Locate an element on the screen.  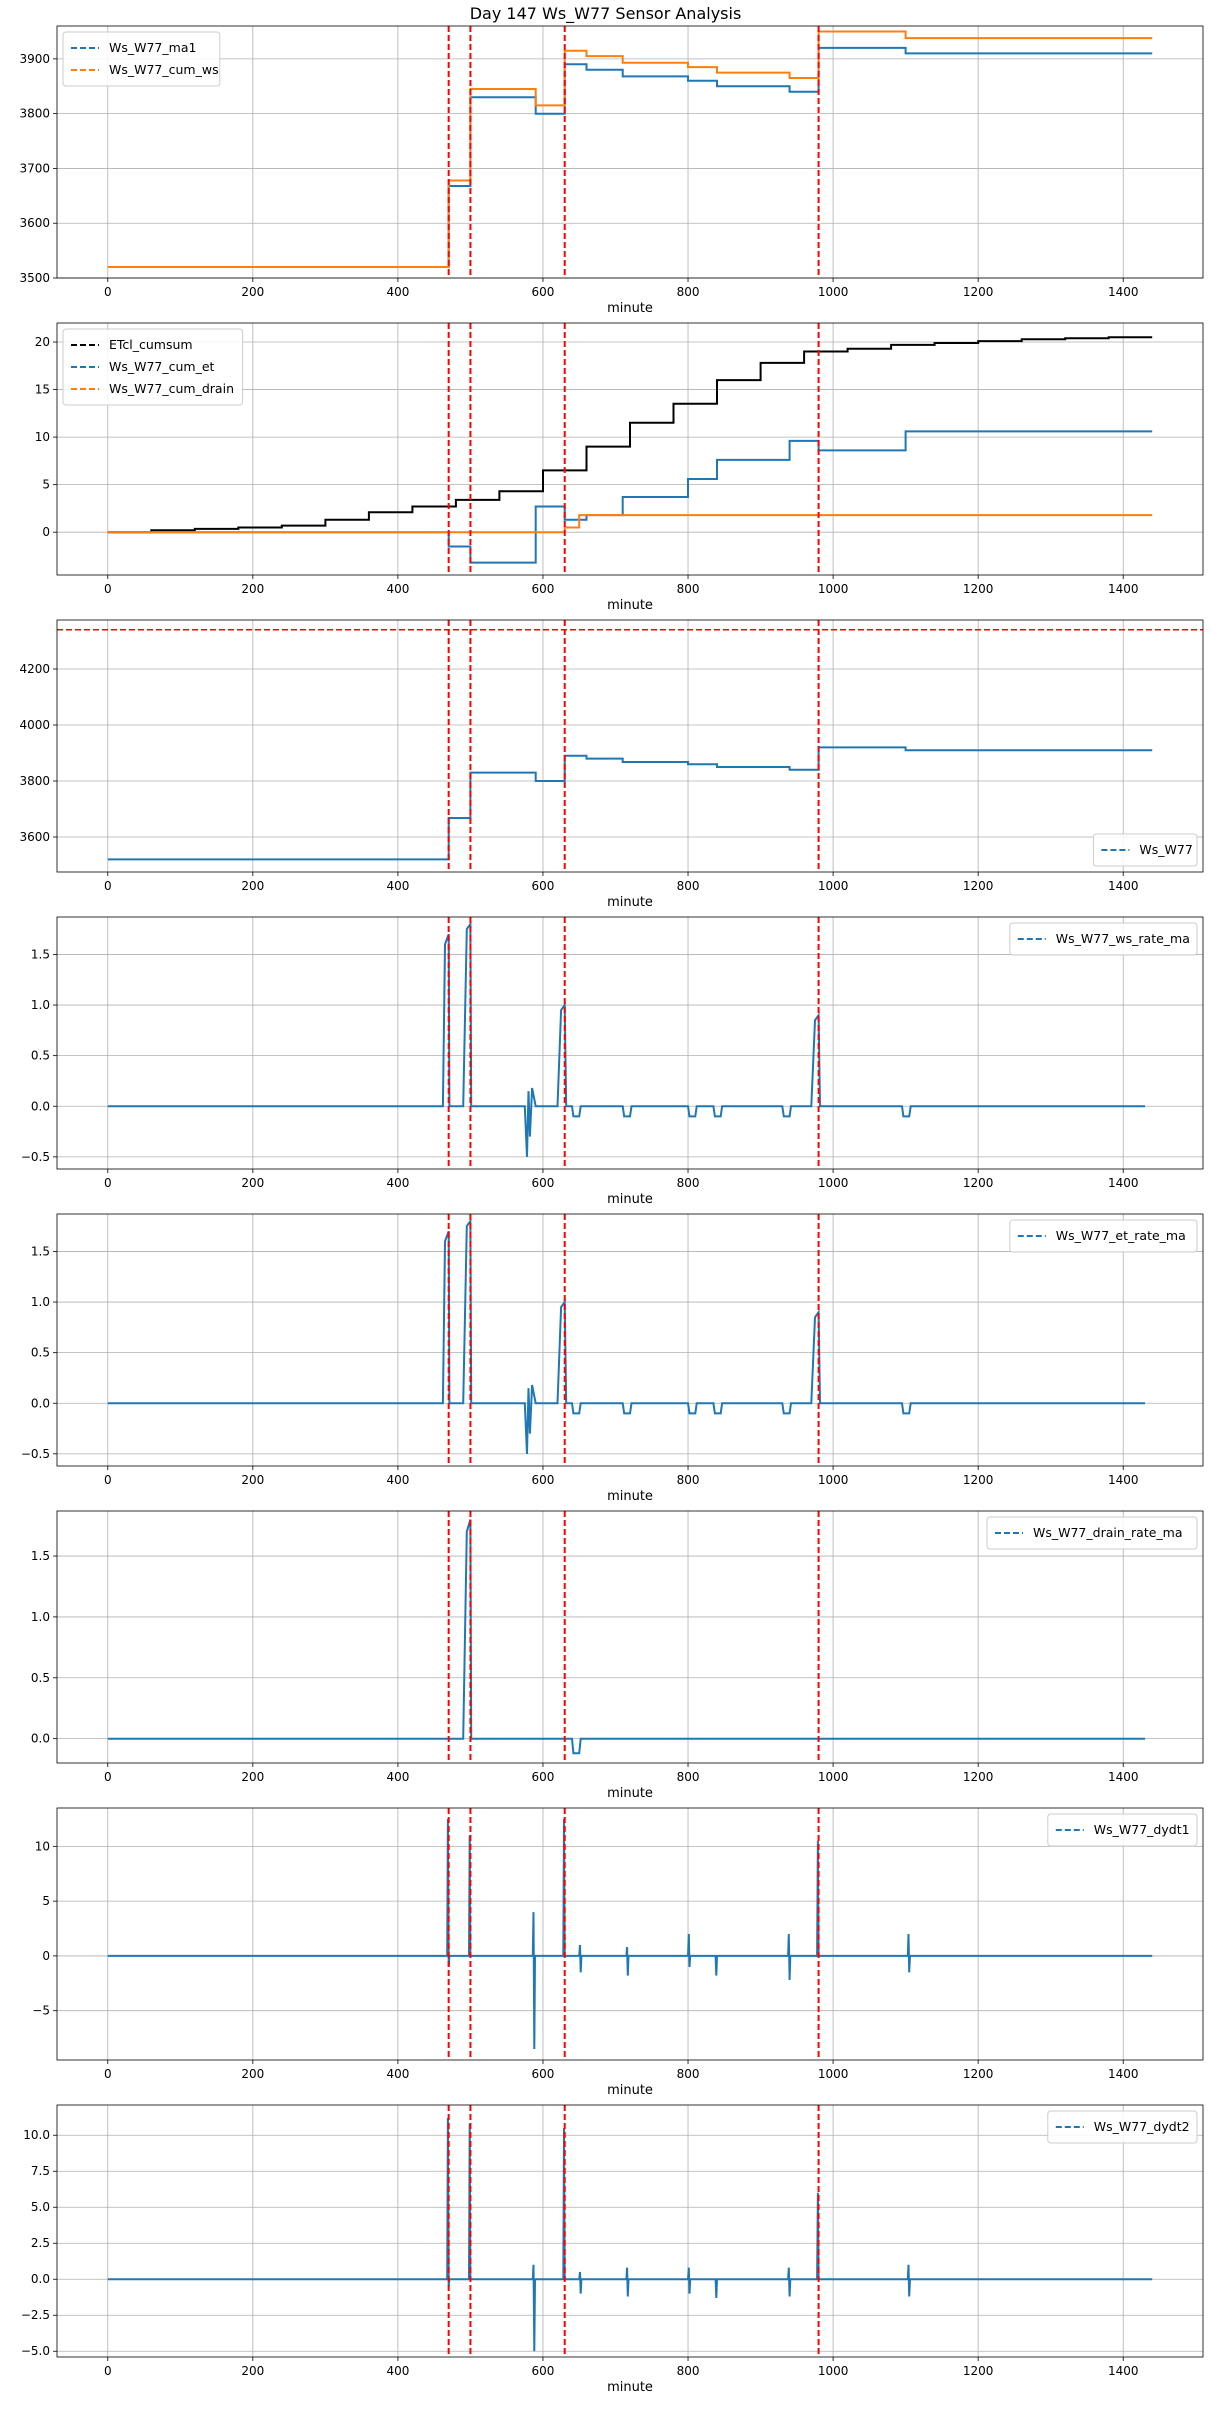
series-line-Ws_W77_ma1 is located at coordinates (630, 157).